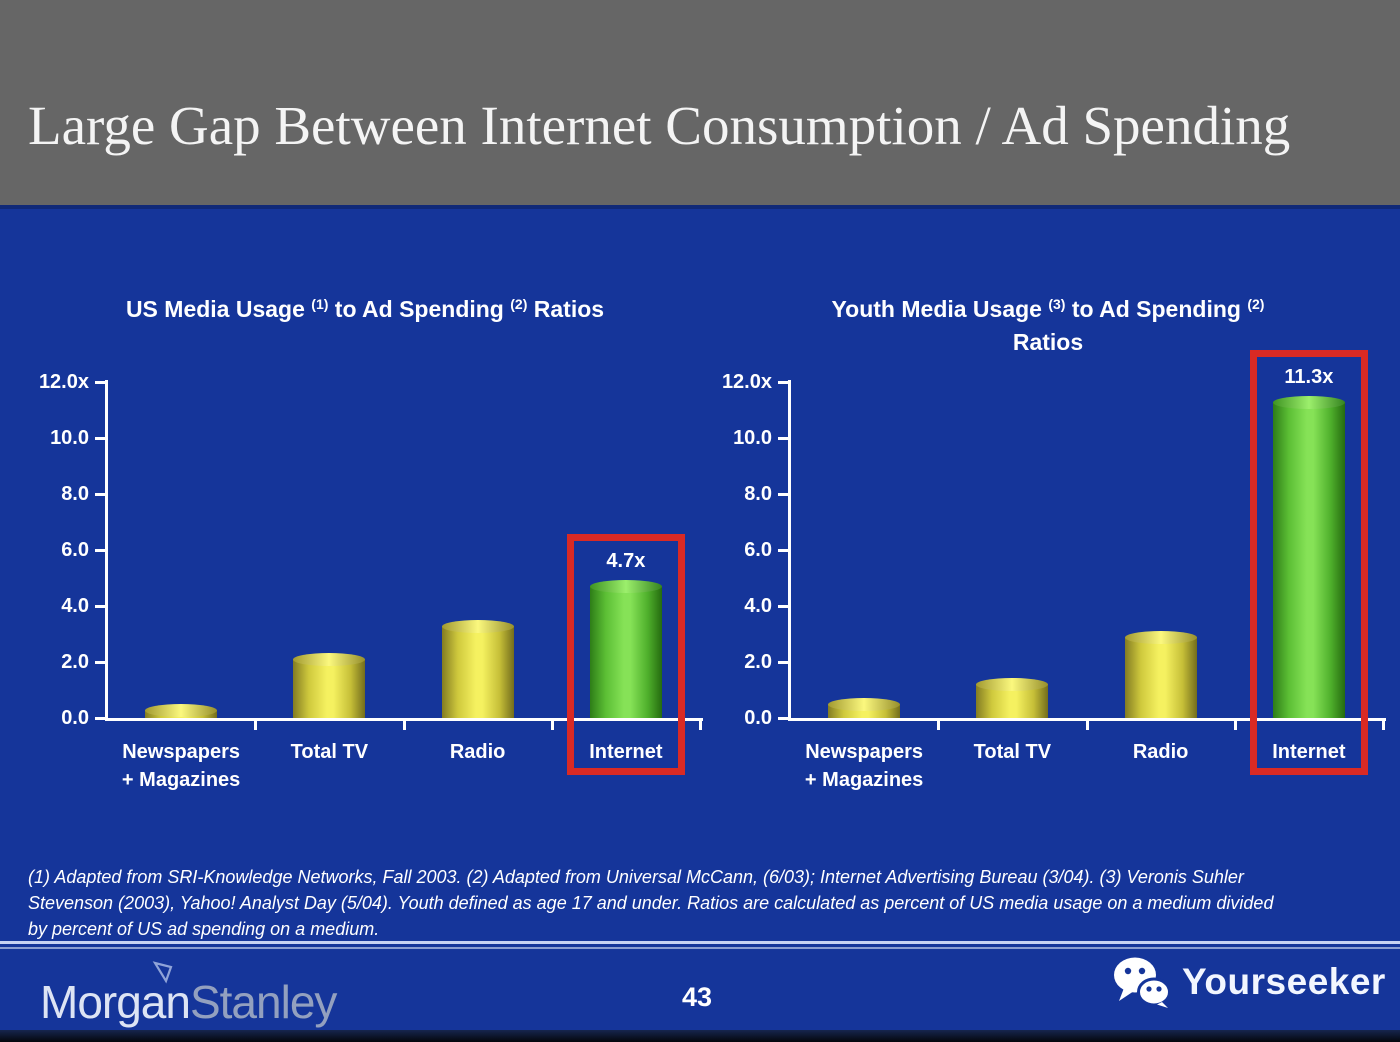  What do you see at coordinates (700, 942) in the screenshot?
I see `footer-divider-top` at bounding box center [700, 942].